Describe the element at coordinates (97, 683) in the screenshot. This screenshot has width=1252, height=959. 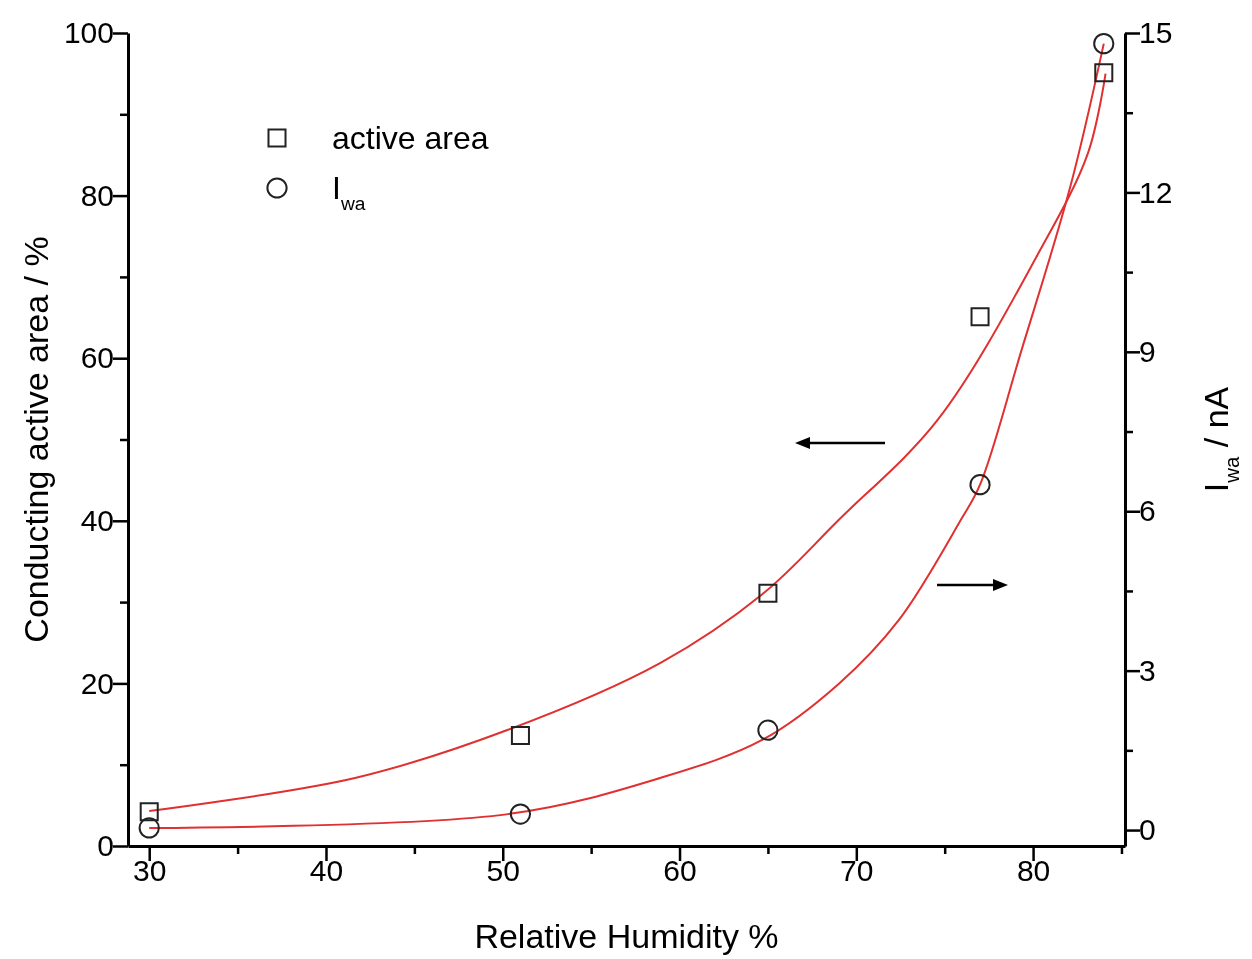
I see `y-tick-label: 20` at that location.